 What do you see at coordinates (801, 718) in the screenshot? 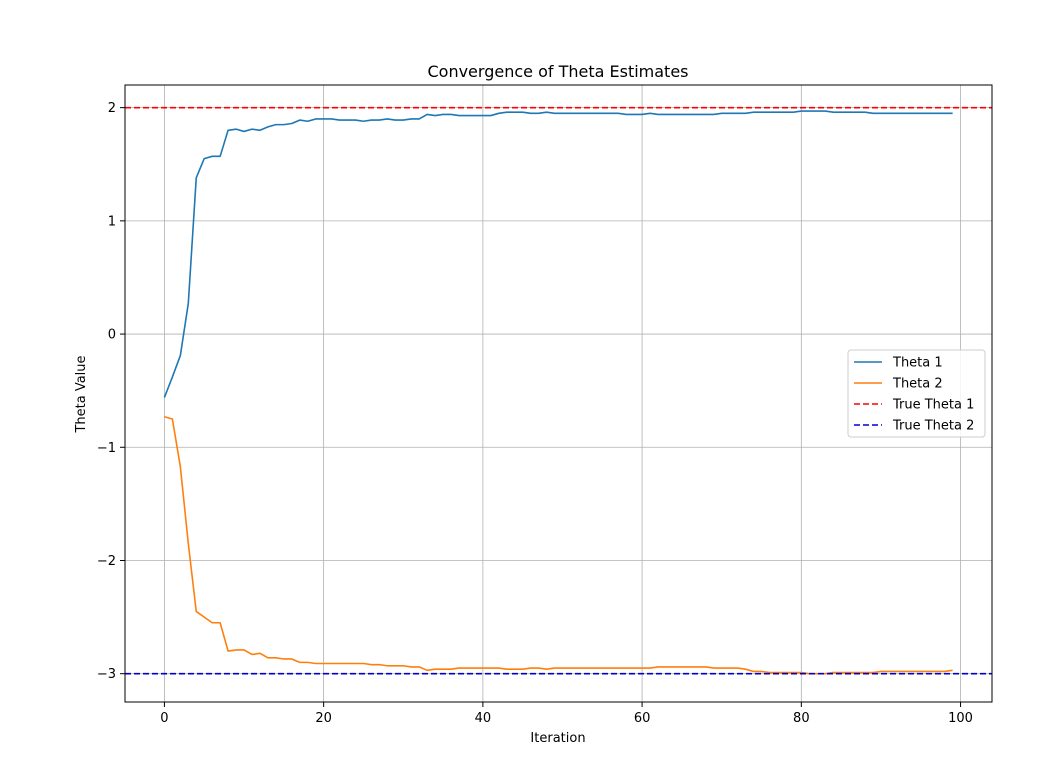
I see `x-tick-label: 80` at bounding box center [801, 718].